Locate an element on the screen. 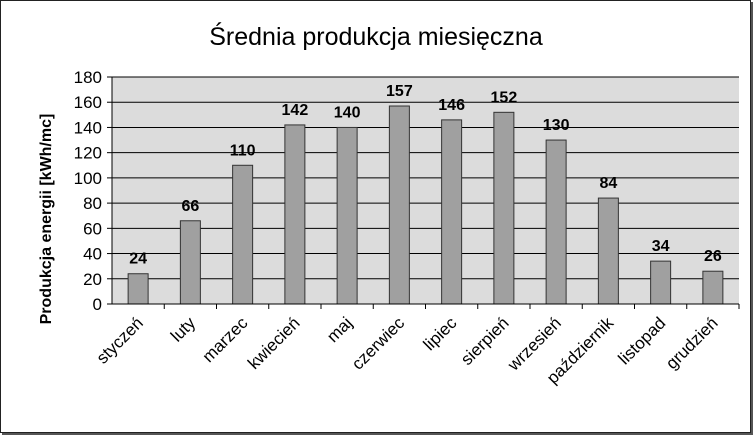  y-tick-label: 0 is located at coordinates (97, 304).